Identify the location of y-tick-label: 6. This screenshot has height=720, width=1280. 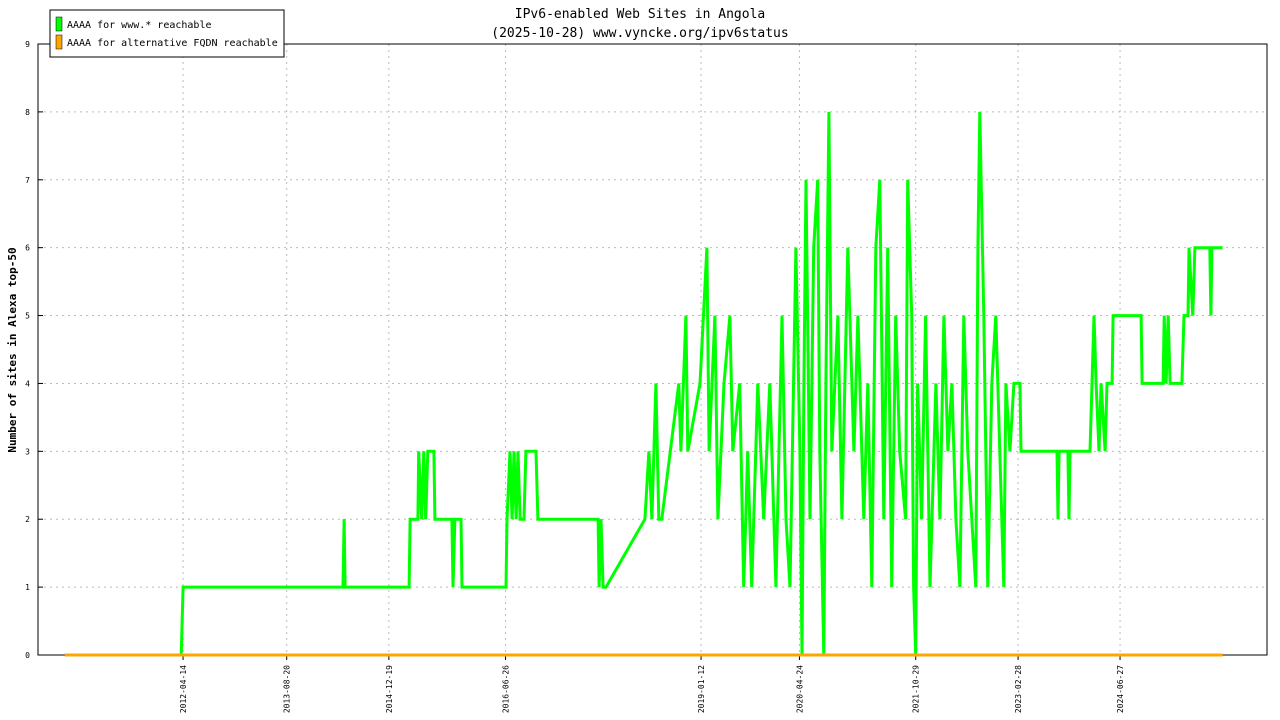
(27, 248).